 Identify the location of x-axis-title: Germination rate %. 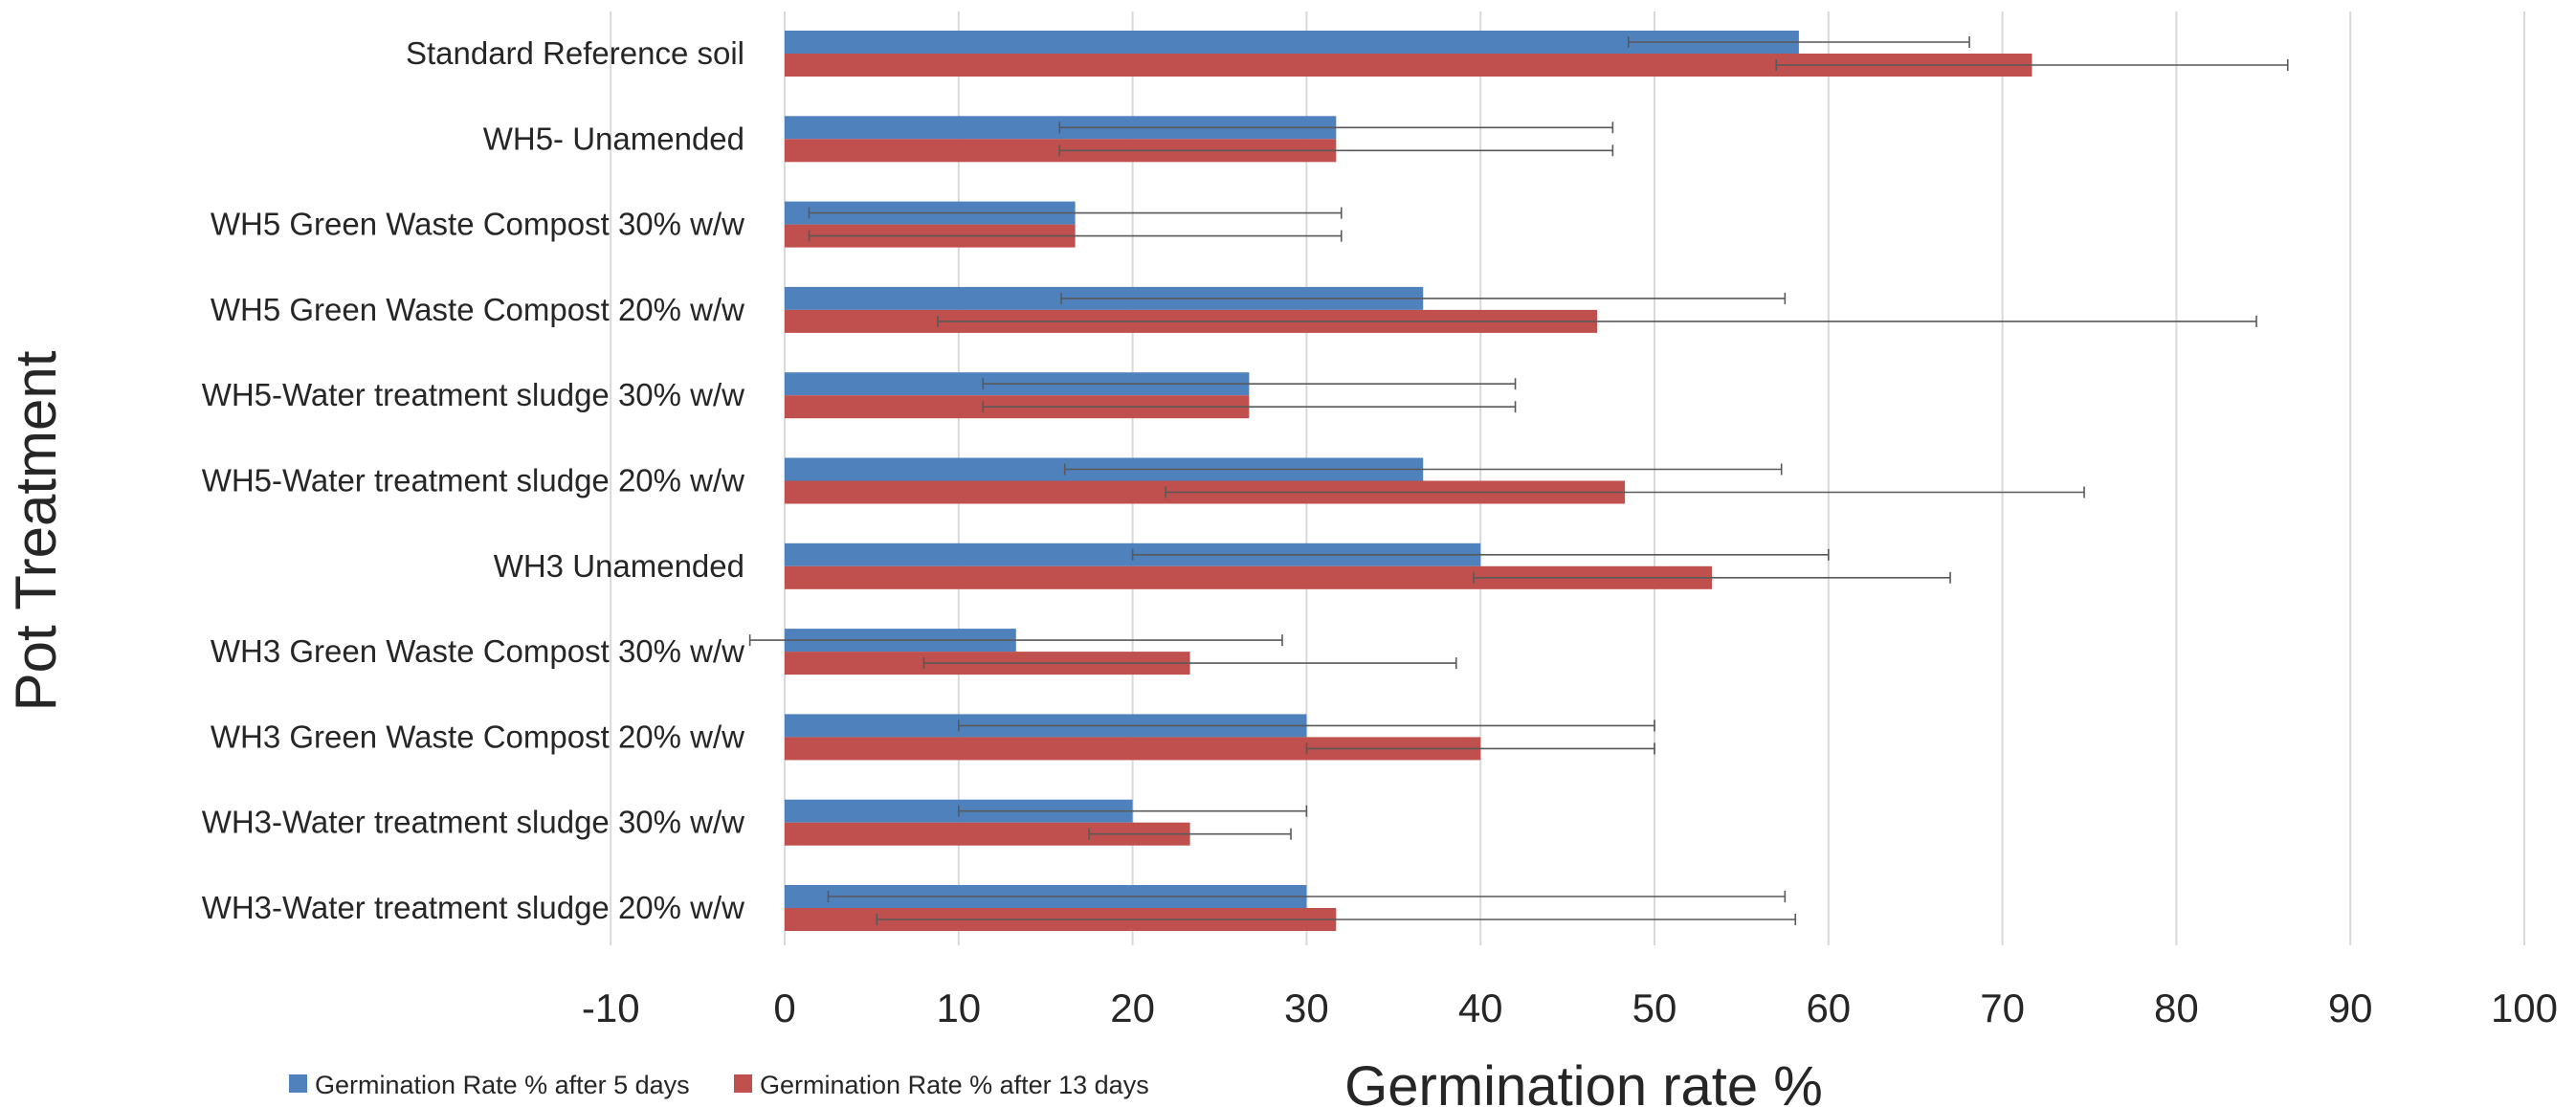
(1583, 1081).